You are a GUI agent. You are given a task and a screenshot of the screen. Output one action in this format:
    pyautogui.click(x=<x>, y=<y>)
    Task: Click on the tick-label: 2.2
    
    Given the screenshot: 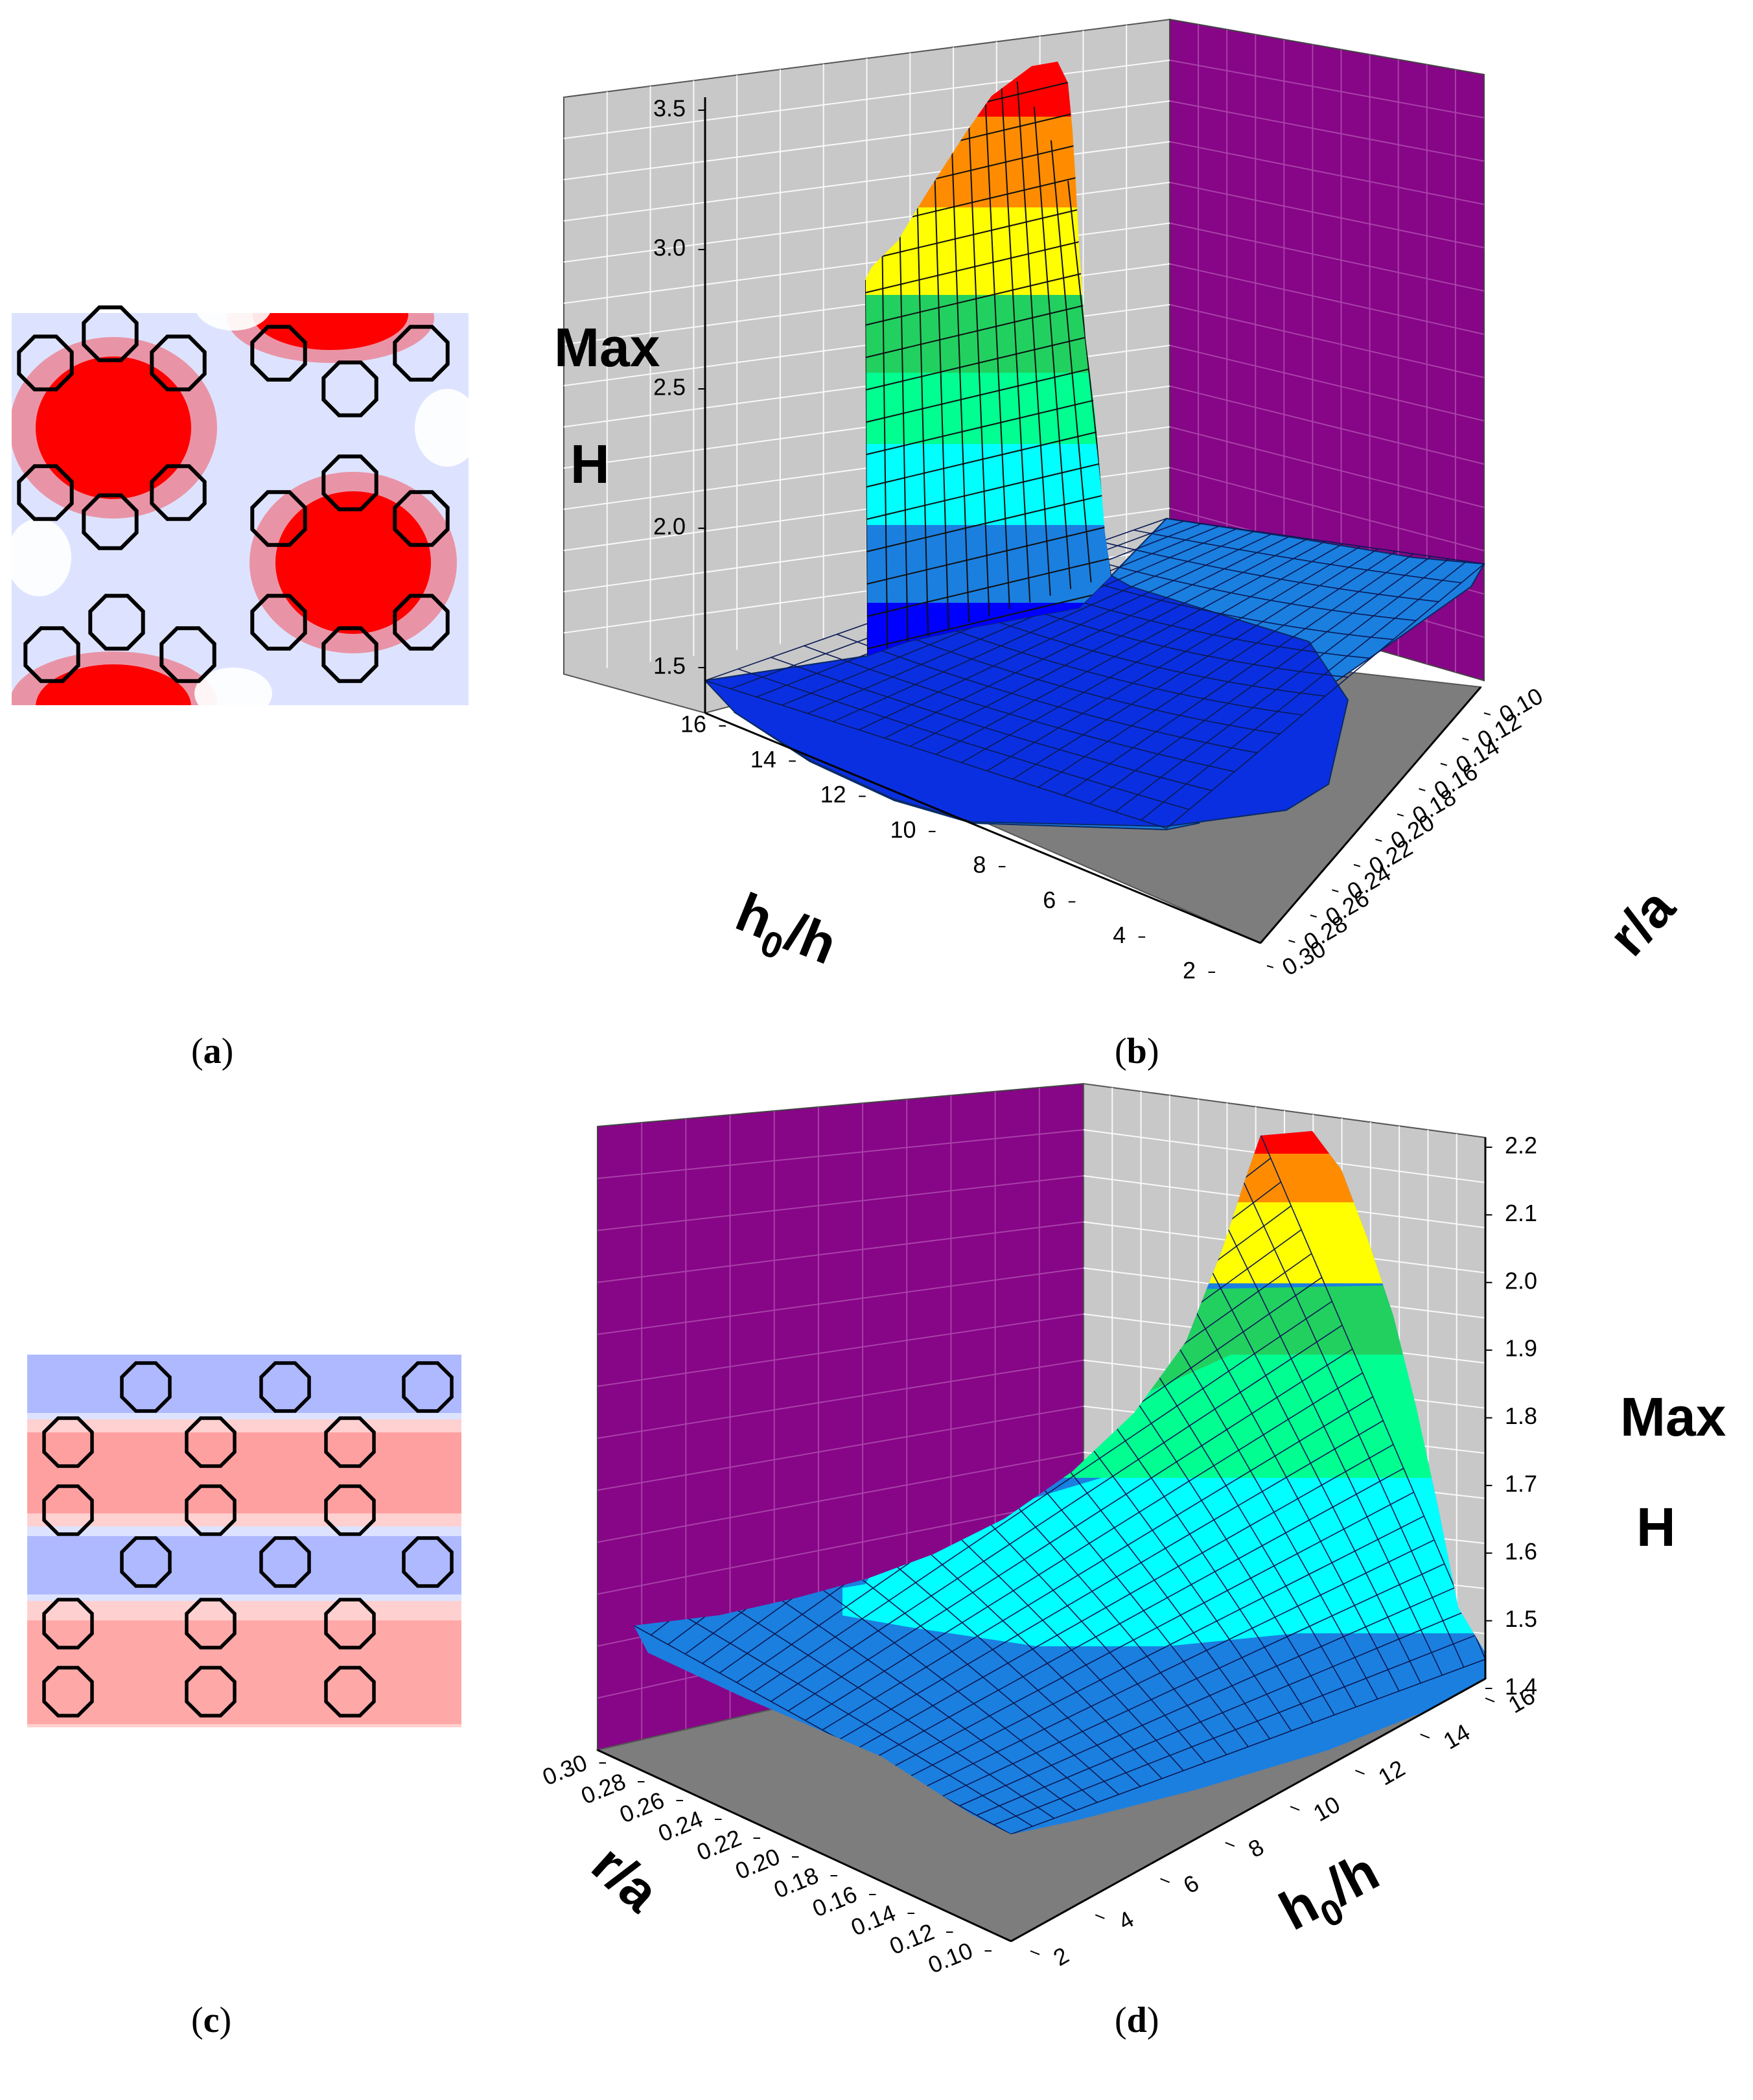 What is the action you would take?
    pyautogui.click(x=1521, y=1145)
    